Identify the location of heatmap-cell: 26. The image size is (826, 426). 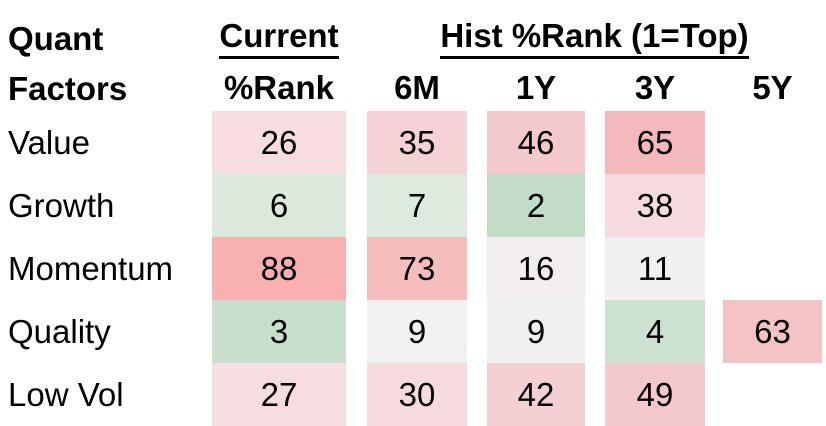
(279, 142).